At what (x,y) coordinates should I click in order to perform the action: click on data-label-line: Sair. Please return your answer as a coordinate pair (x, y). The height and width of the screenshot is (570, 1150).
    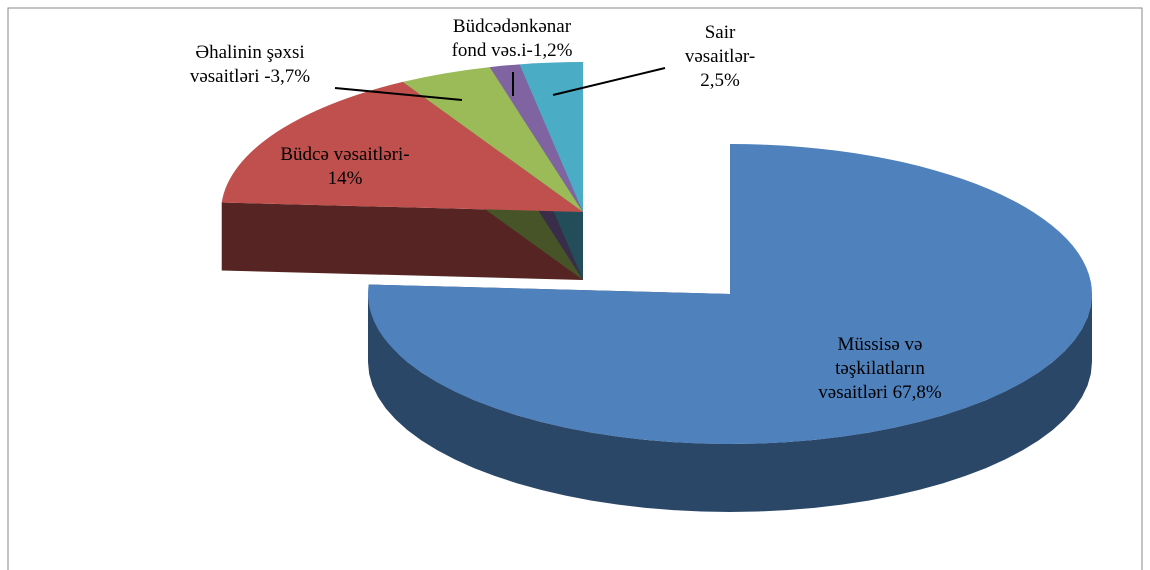
    Looking at the image, I should click on (720, 32).